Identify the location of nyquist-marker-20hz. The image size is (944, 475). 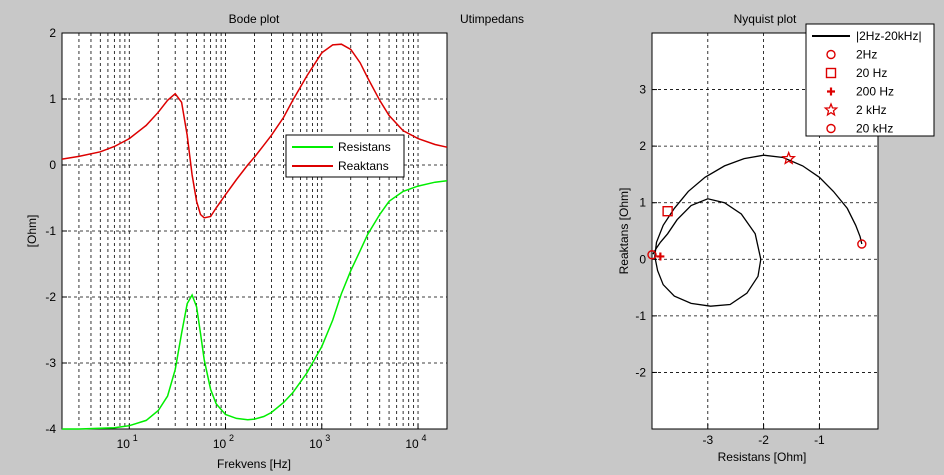
(667, 211).